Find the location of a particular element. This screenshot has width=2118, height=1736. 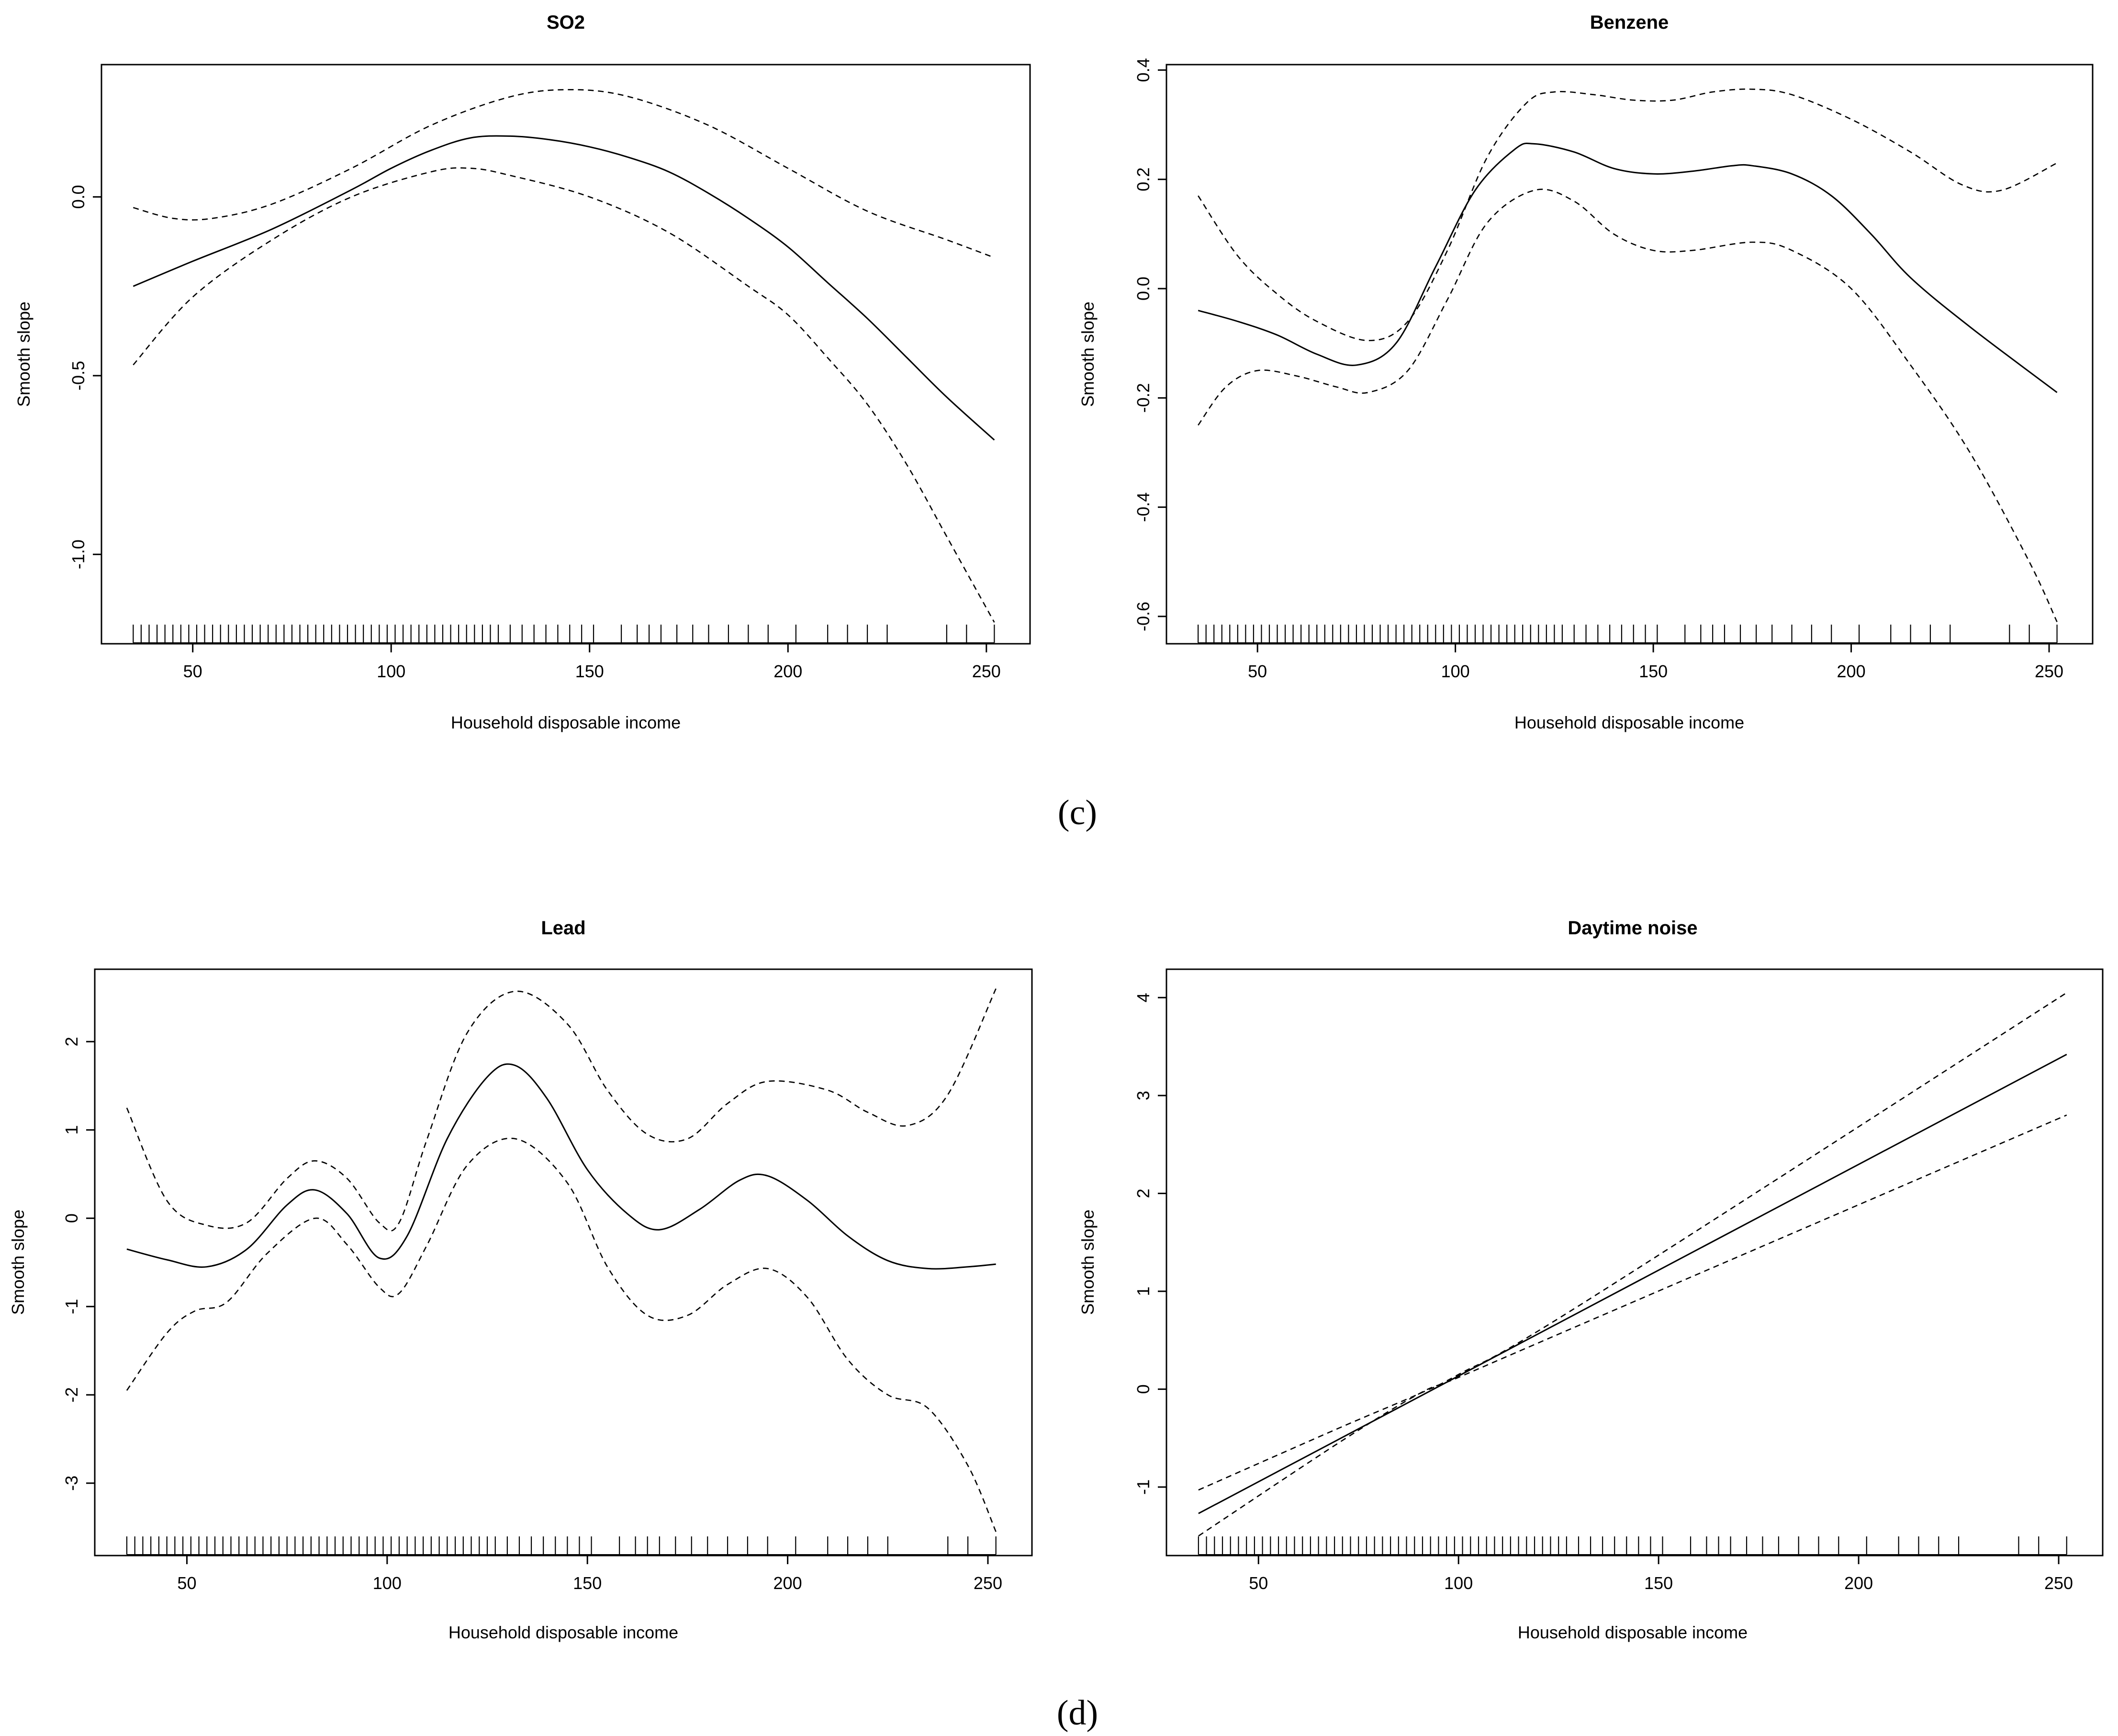

y-tick-label: -0.6 is located at coordinates (1143, 616).